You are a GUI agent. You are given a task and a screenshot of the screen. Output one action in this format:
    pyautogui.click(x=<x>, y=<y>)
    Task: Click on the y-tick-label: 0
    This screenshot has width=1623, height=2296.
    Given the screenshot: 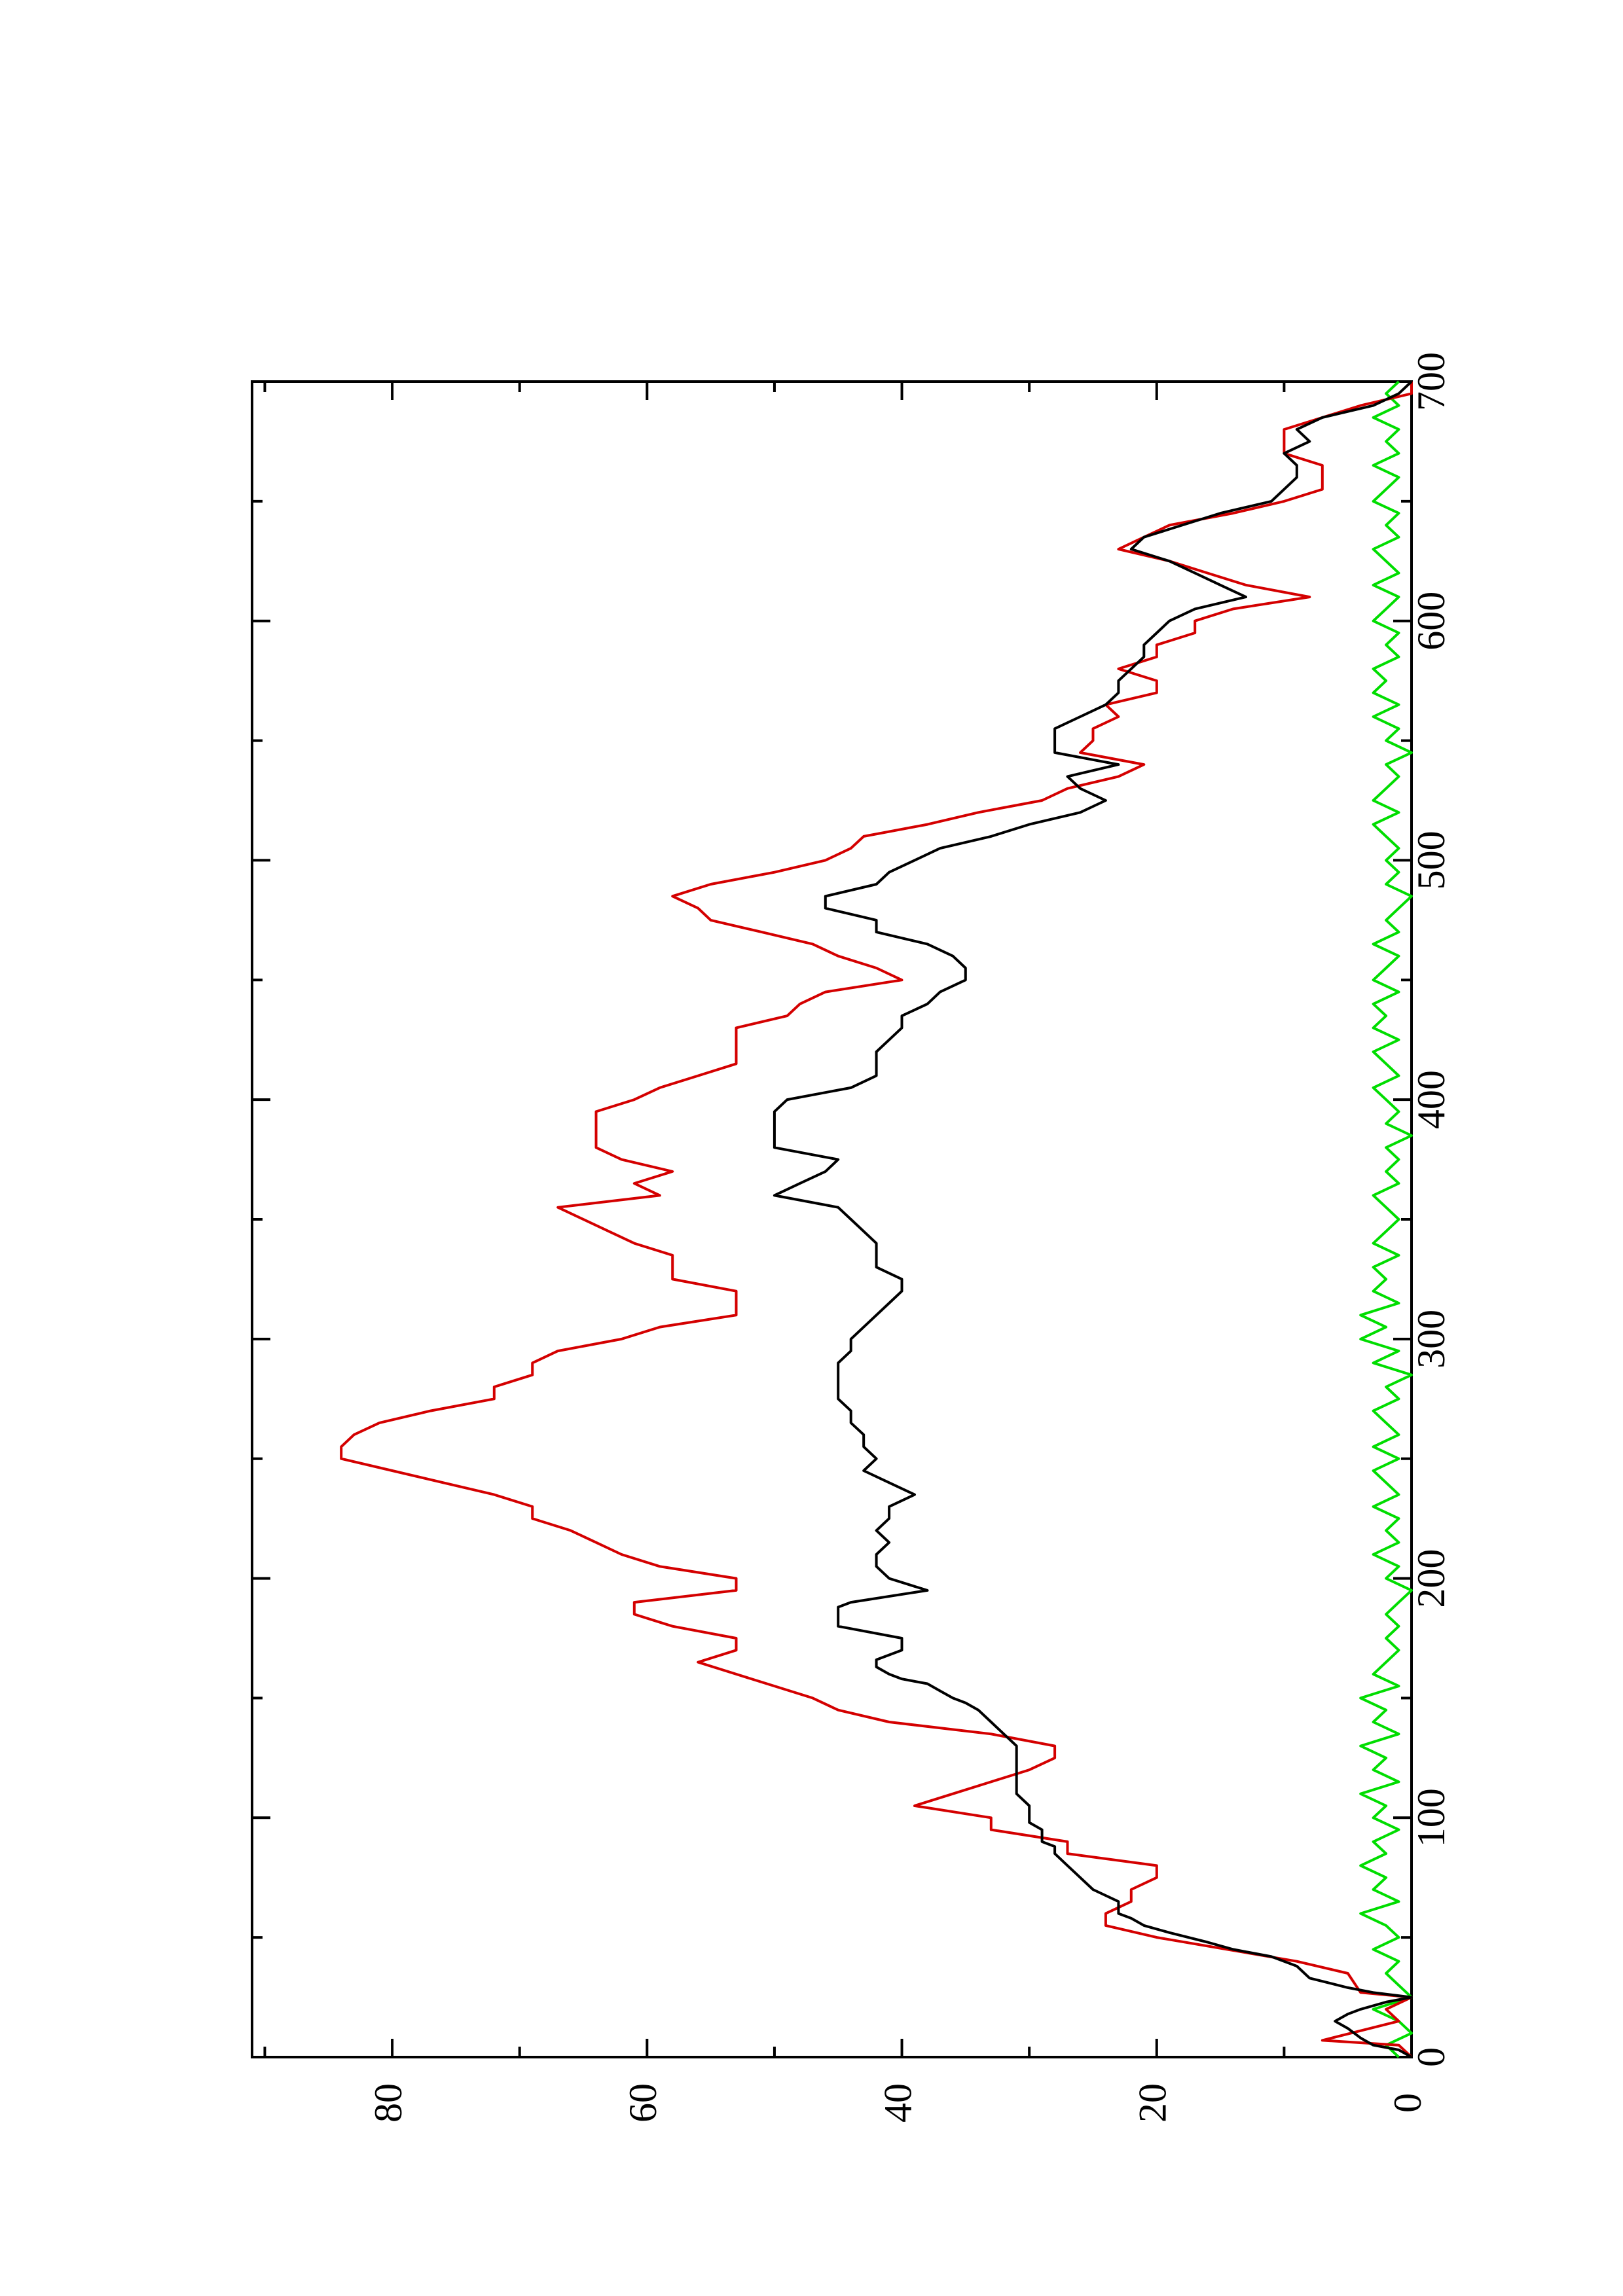 What is the action you would take?
    pyautogui.click(x=1407, y=2103)
    